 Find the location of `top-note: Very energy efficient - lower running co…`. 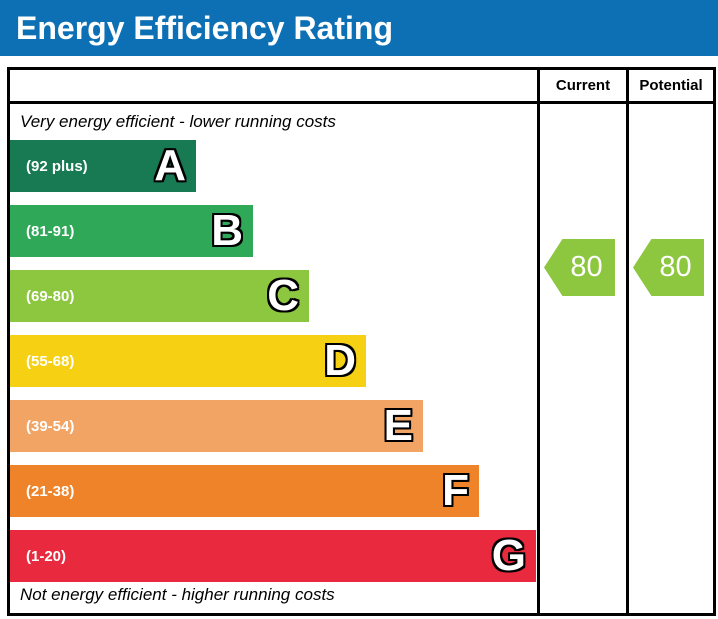

top-note: Very energy efficient - lower running co… is located at coordinates (178, 121).